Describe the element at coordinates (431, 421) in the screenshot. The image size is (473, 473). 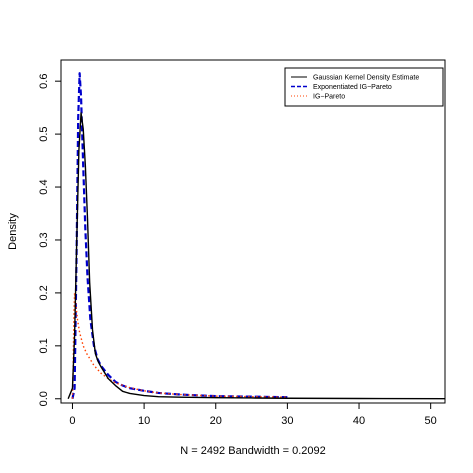
I see `x-tick-label: 50` at that location.